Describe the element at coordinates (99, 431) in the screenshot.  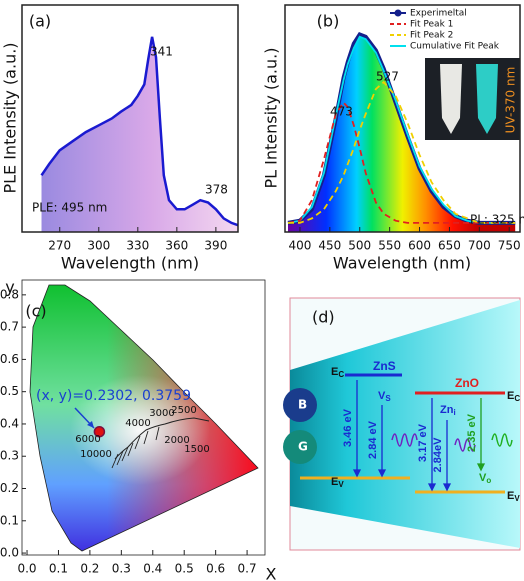
I see `point` at that location.